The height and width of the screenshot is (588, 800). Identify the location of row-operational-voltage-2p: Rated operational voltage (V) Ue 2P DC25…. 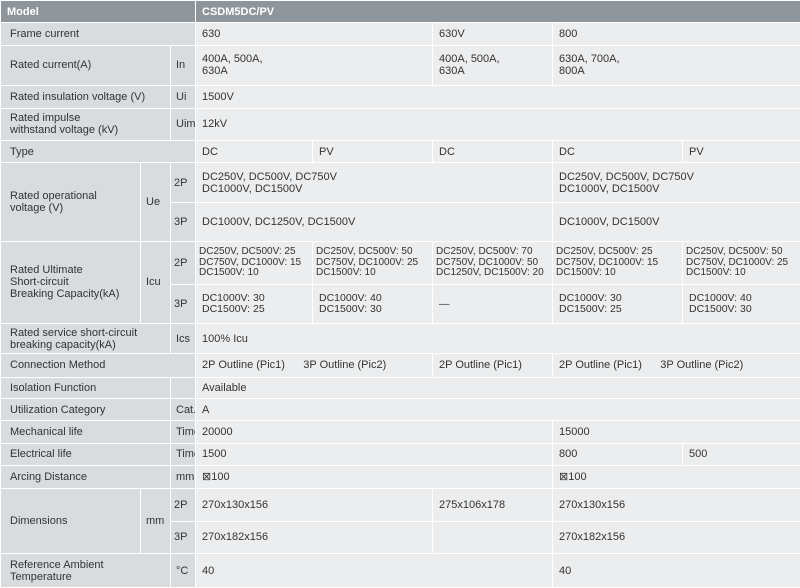
(400, 202).